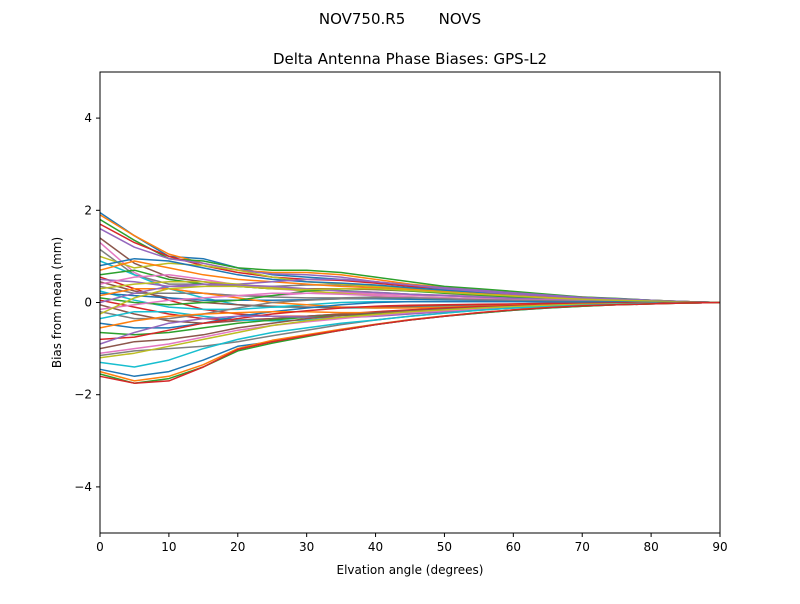 This screenshot has height=604, width=800. I want to click on chart-title: Delta Antenna Phase Biases: GPS-L2, so click(410, 59).